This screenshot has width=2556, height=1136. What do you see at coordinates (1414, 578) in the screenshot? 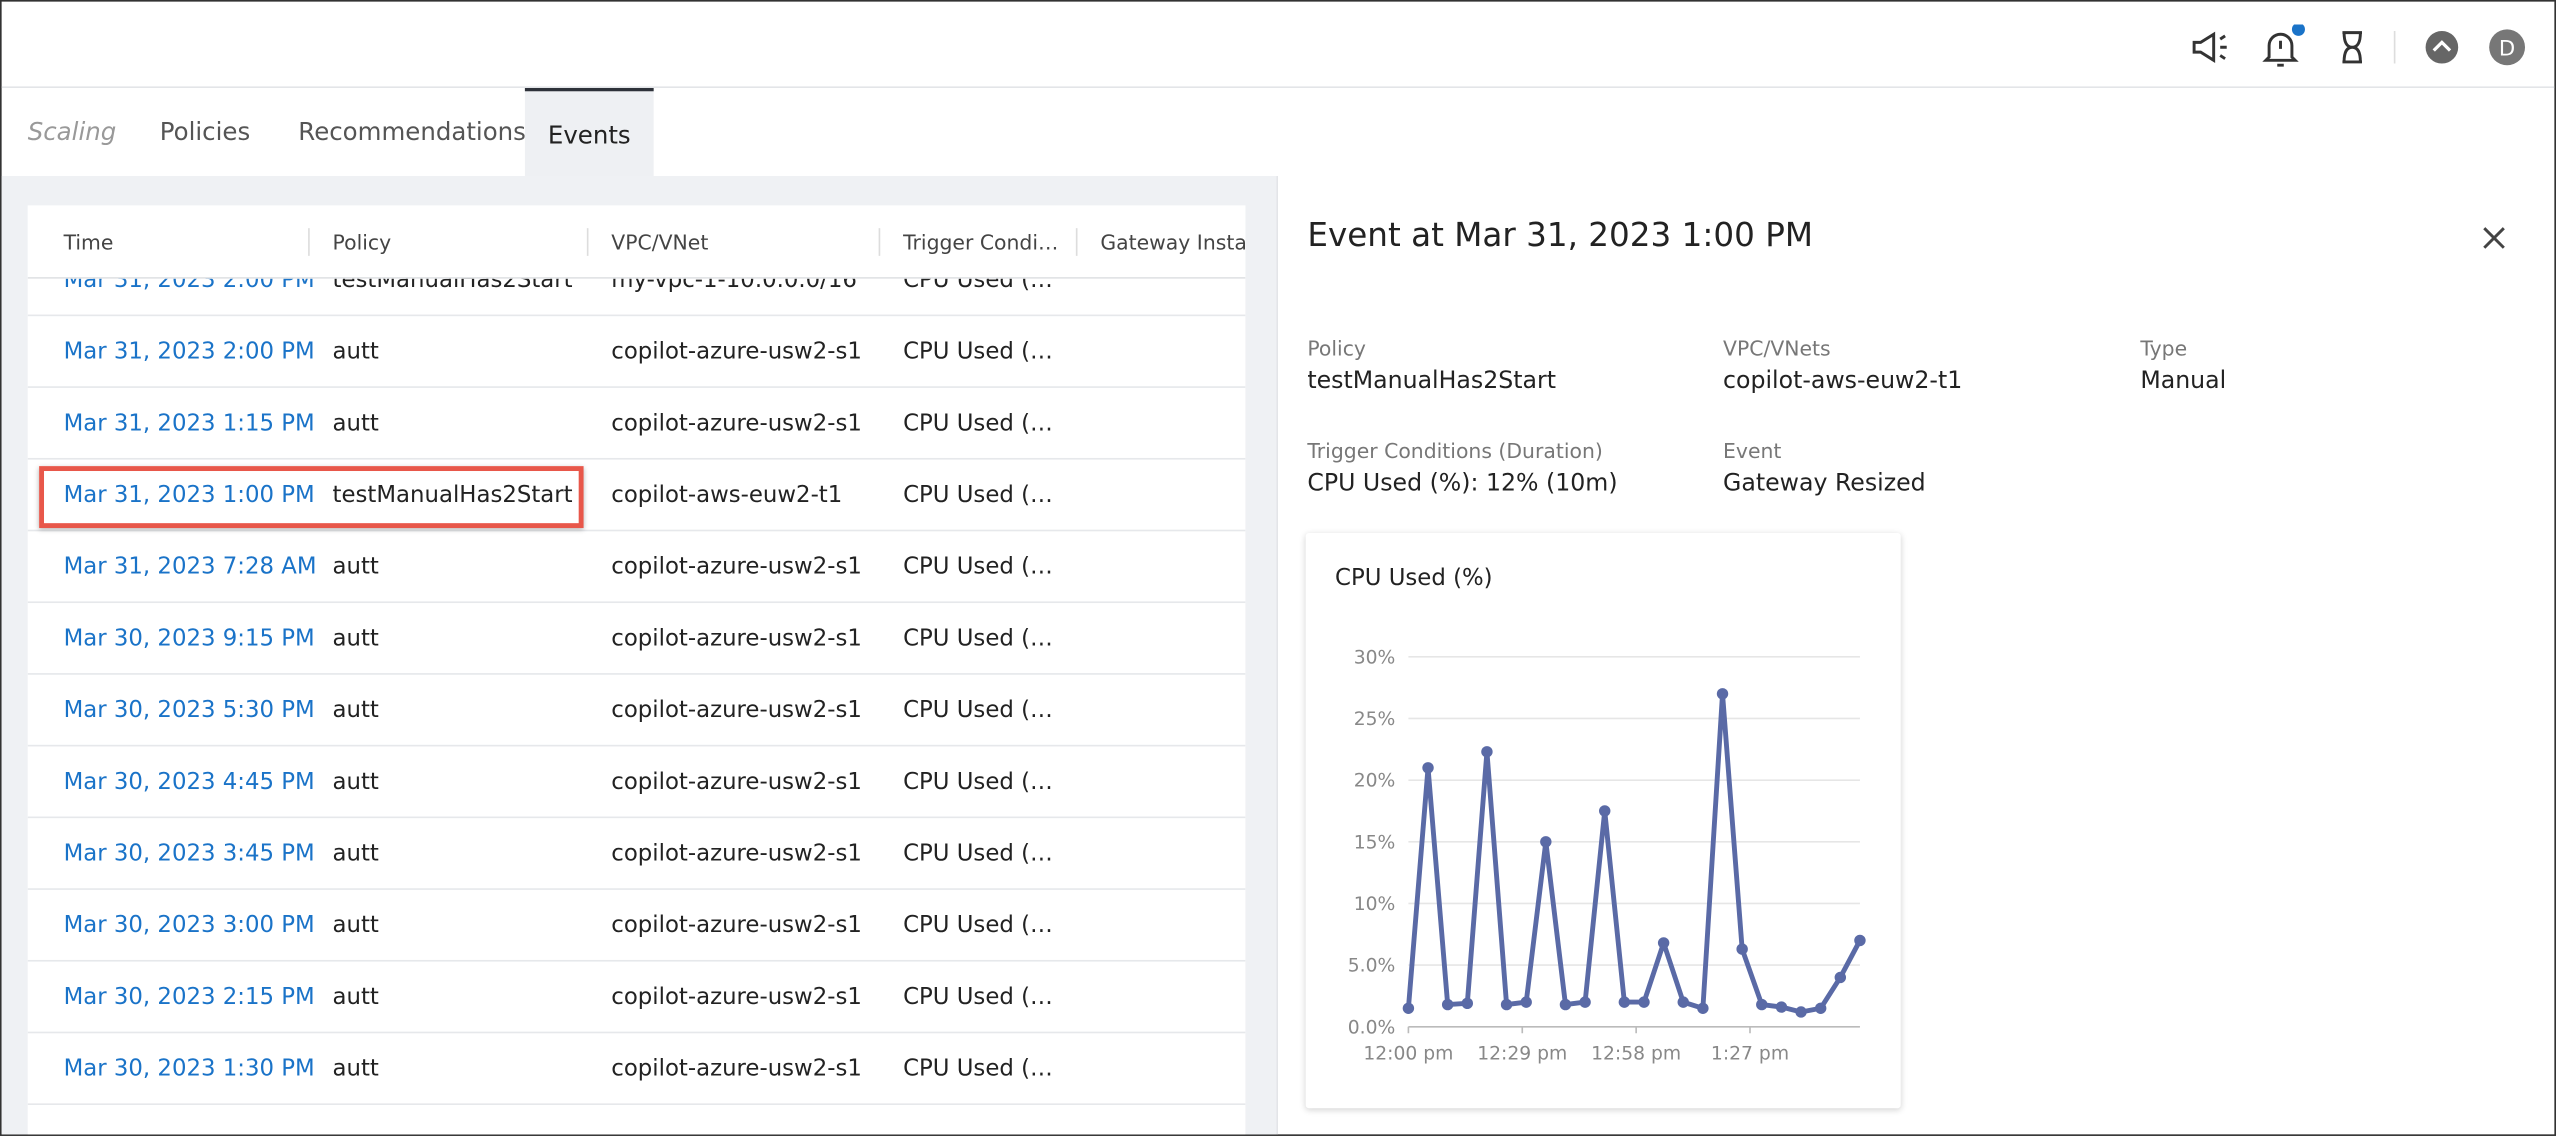
I see `chart-title: CPU Used (%)` at bounding box center [1414, 578].